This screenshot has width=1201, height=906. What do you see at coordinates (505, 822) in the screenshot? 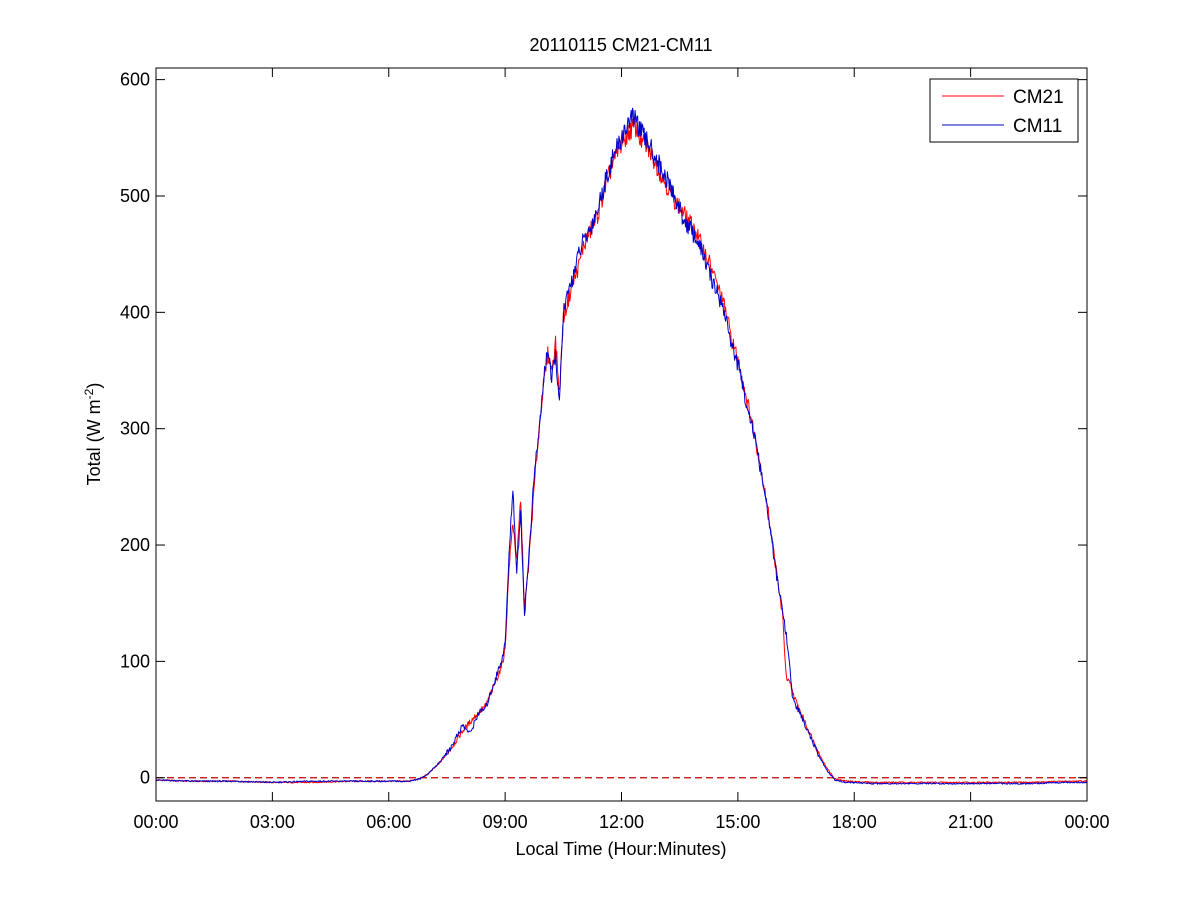
I see `x-tick-label: 09:00` at bounding box center [505, 822].